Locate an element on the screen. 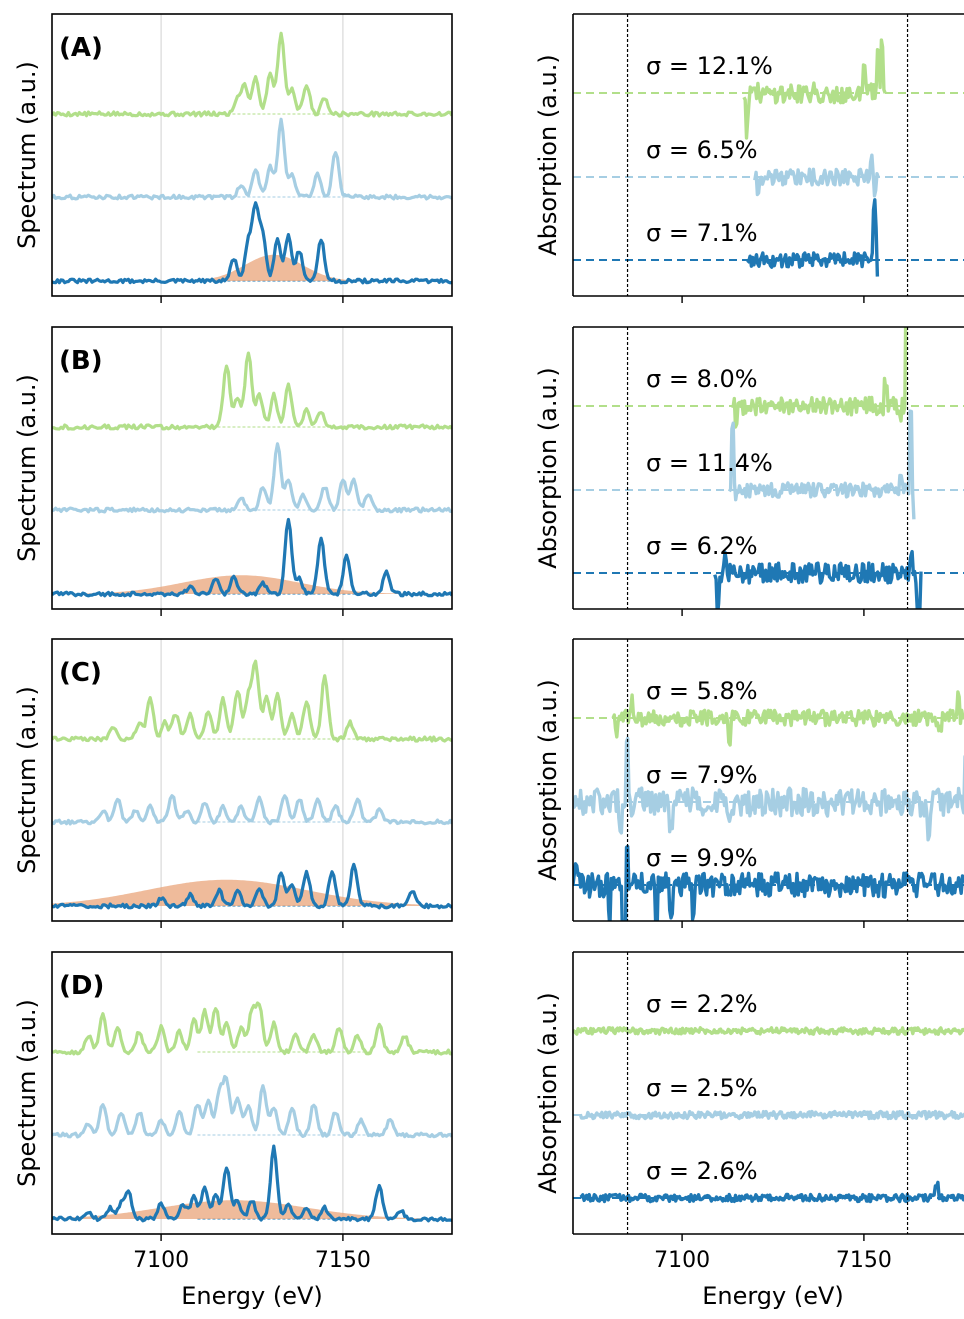  spectrum-panel-3: (C) Spectrum (a.u.) is located at coordinates (233, 783).